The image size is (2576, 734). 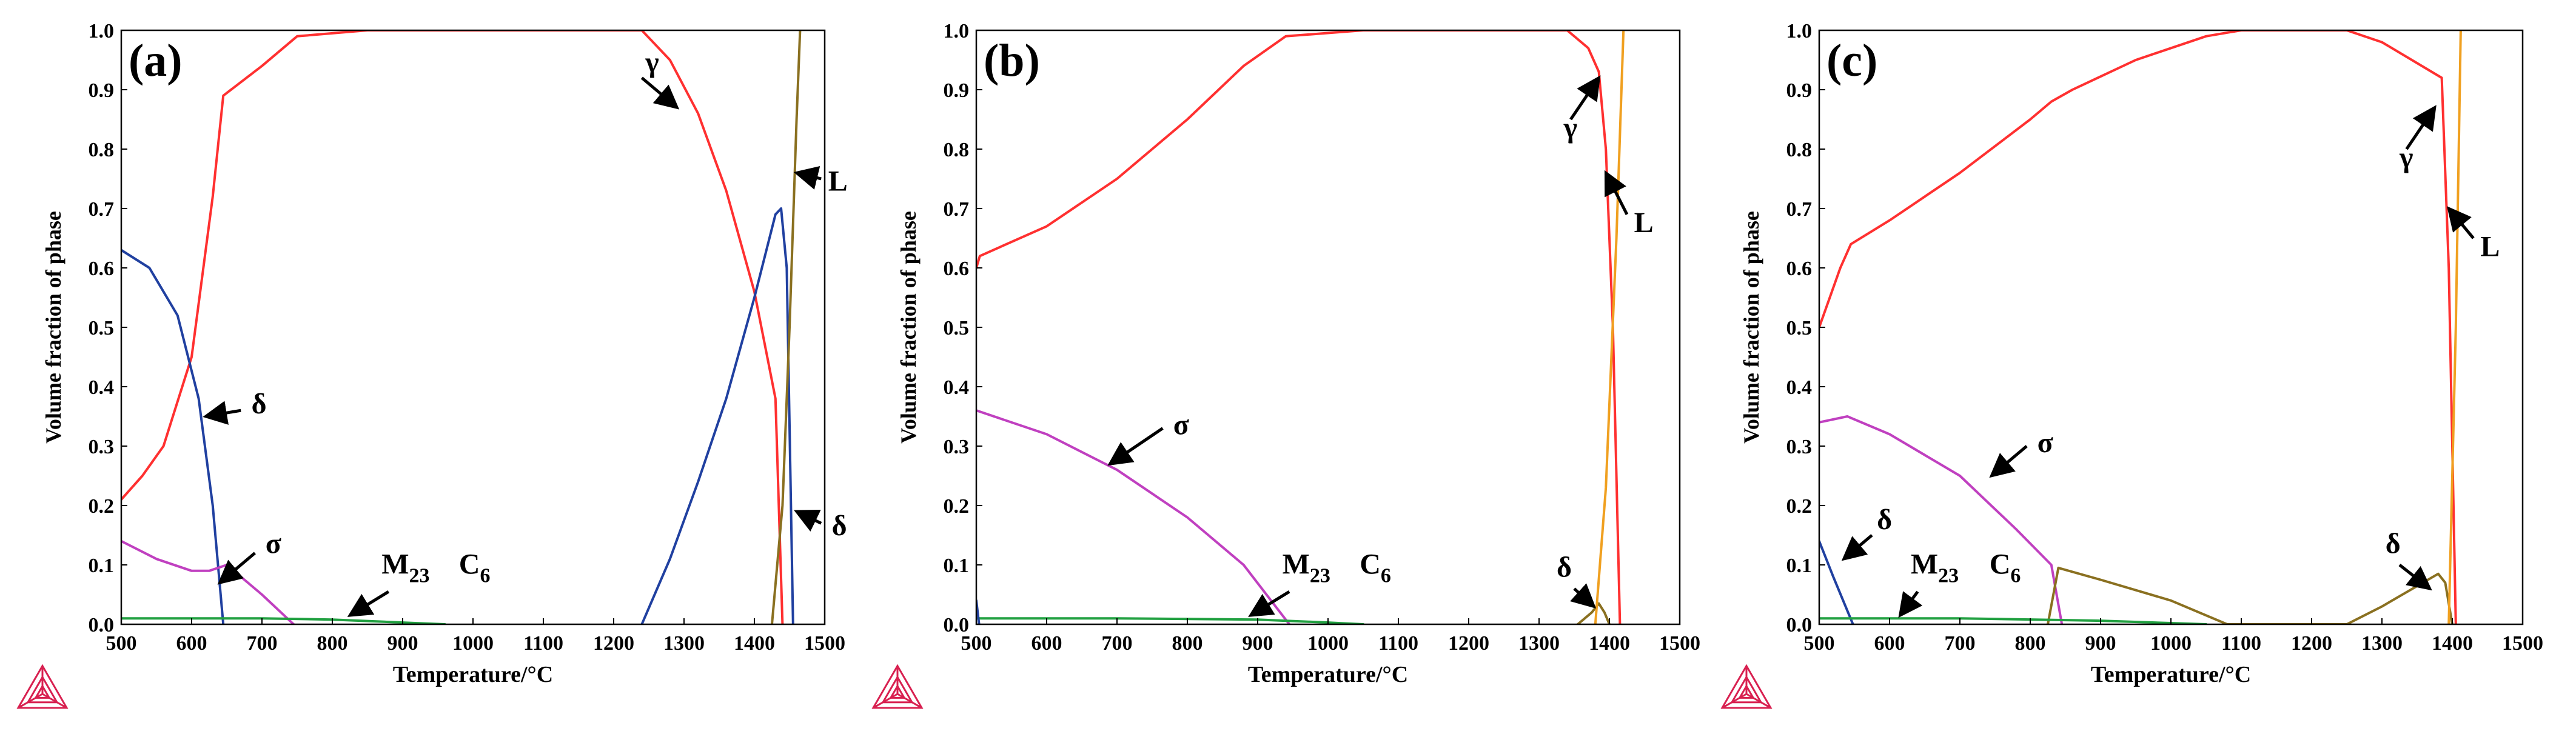 What do you see at coordinates (1799, 625) in the screenshot?
I see `y-tick-label: 0.0` at bounding box center [1799, 625].